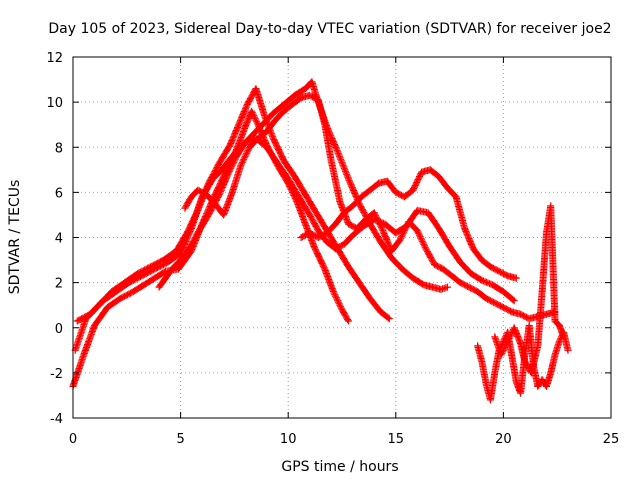 The width and height of the screenshot is (640, 480). I want to click on y-tick-label: 12, so click(54, 58).